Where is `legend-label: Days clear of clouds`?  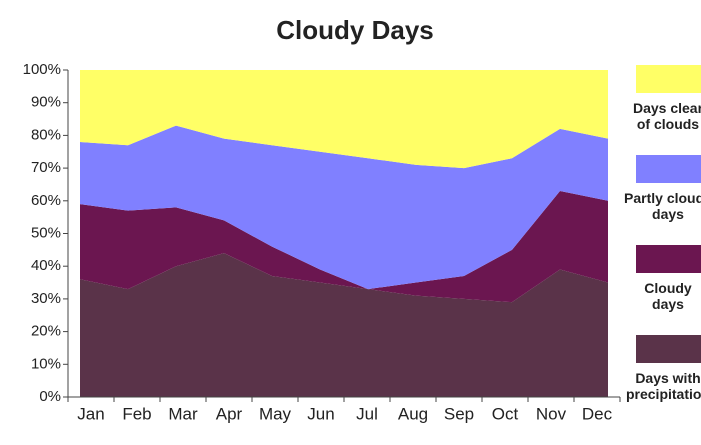 legend-label: Days clear of clouds is located at coordinates (667, 116).